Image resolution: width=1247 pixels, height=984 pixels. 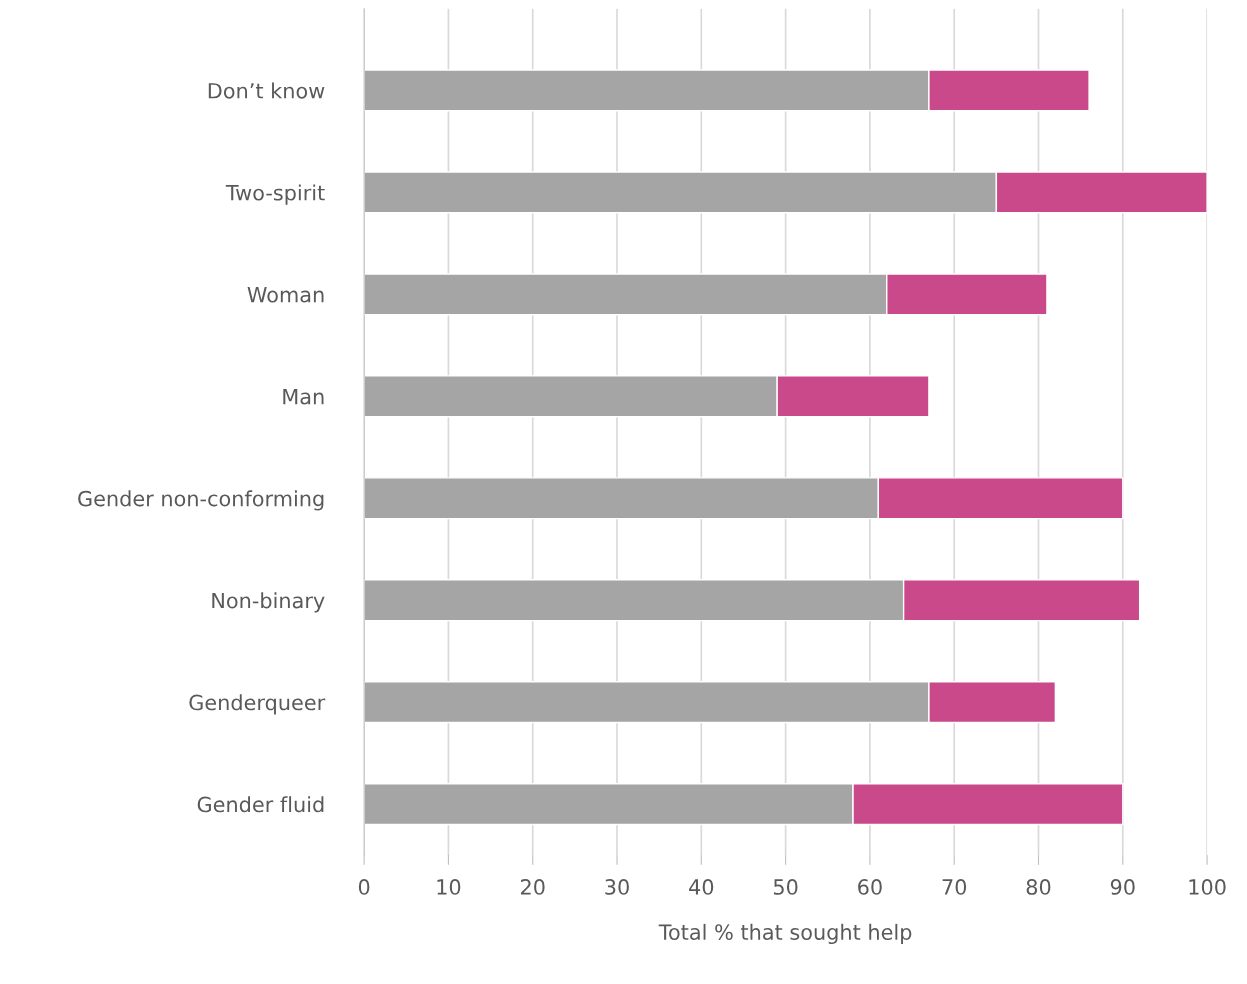 What do you see at coordinates (268, 602) in the screenshot?
I see `y-tick-label: Non-binary` at bounding box center [268, 602].